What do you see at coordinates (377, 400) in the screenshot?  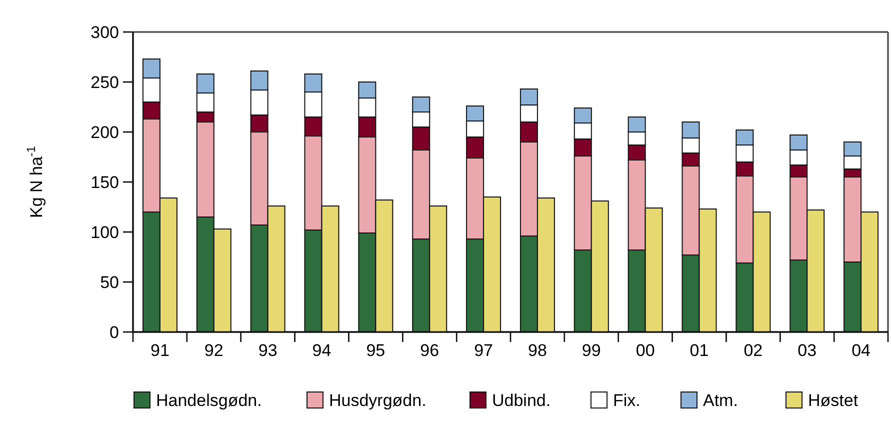 I see `legend-label: Husdyrgødn.` at bounding box center [377, 400].